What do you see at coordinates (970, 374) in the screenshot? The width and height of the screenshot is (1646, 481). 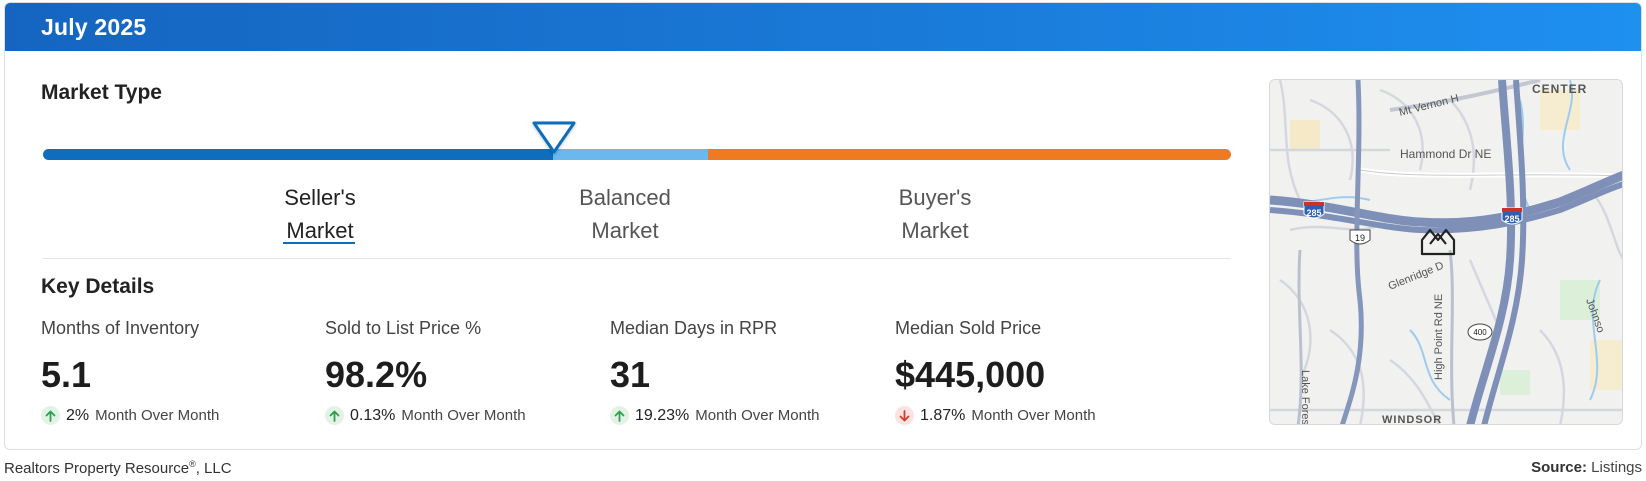 I see `metric-value: $445,000` at bounding box center [970, 374].